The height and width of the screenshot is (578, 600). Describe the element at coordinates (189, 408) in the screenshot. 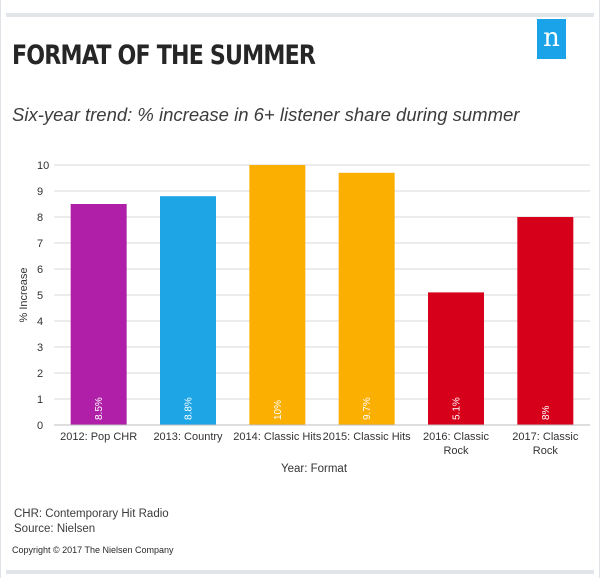

I see `bar-value-label: 8.8%` at that location.